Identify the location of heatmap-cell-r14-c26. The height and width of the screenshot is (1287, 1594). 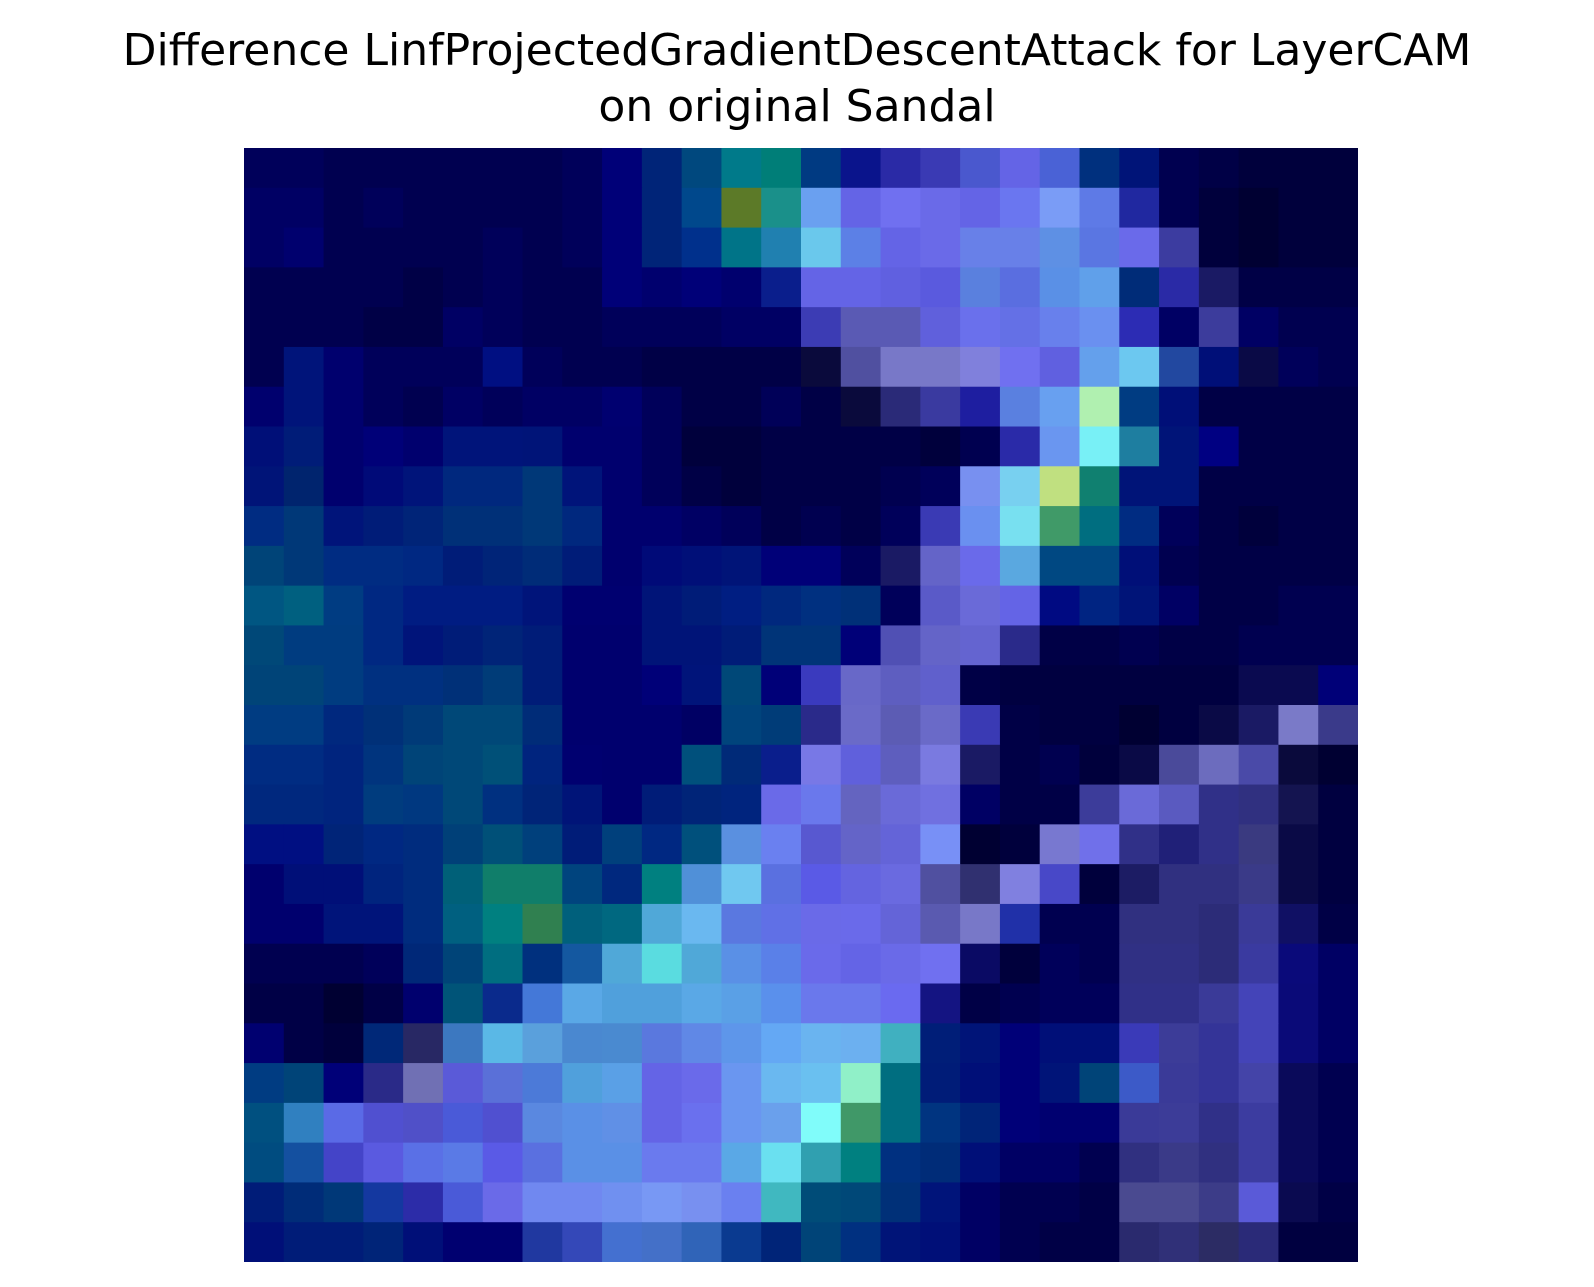
(1298, 725).